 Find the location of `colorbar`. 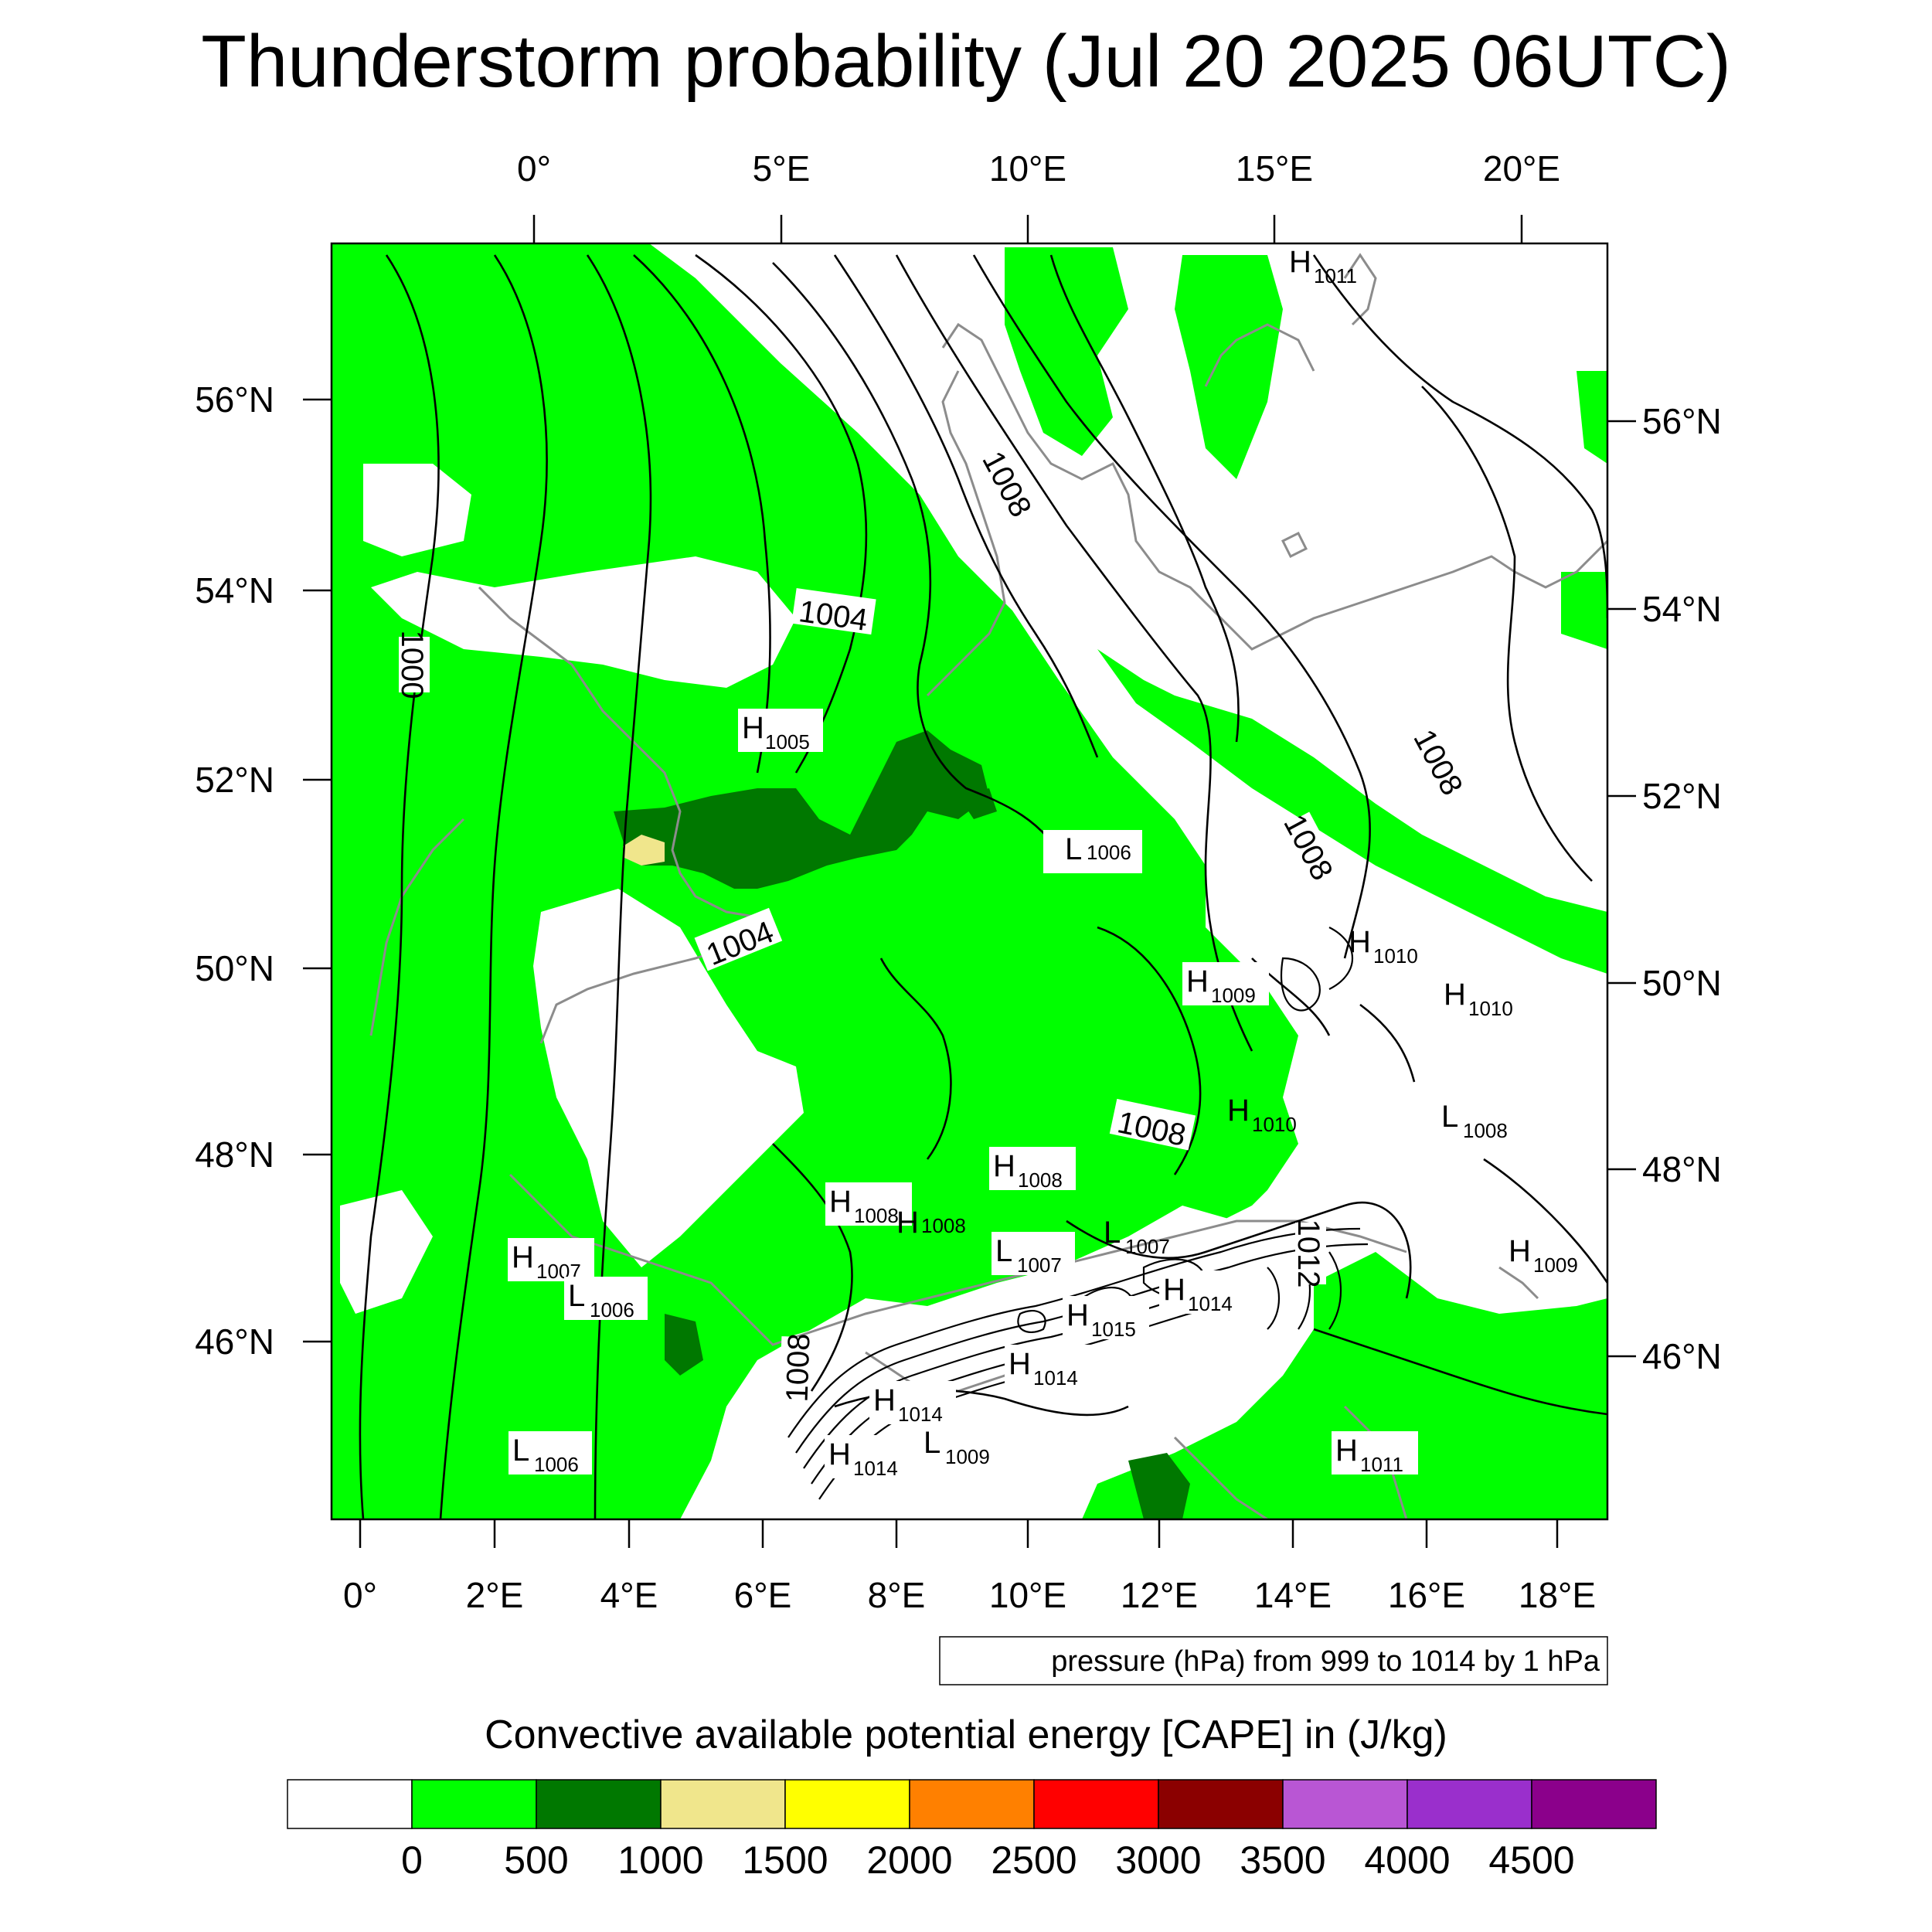

colorbar is located at coordinates (972, 1804).